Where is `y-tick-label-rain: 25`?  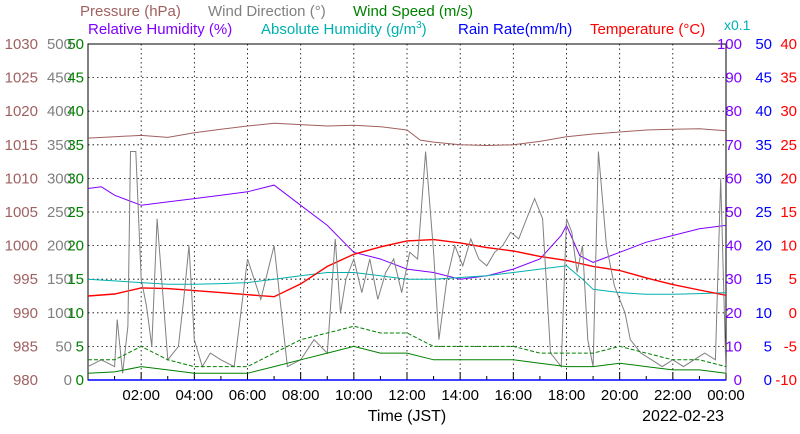
y-tick-label-rain: 25 is located at coordinates (763, 212).